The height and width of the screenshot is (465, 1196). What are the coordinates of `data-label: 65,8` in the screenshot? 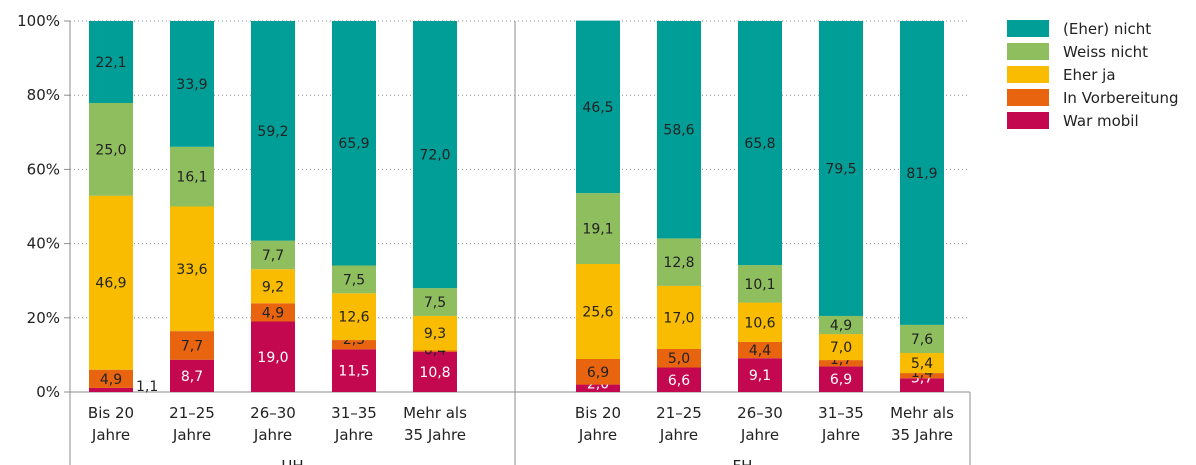 It's located at (759, 144).